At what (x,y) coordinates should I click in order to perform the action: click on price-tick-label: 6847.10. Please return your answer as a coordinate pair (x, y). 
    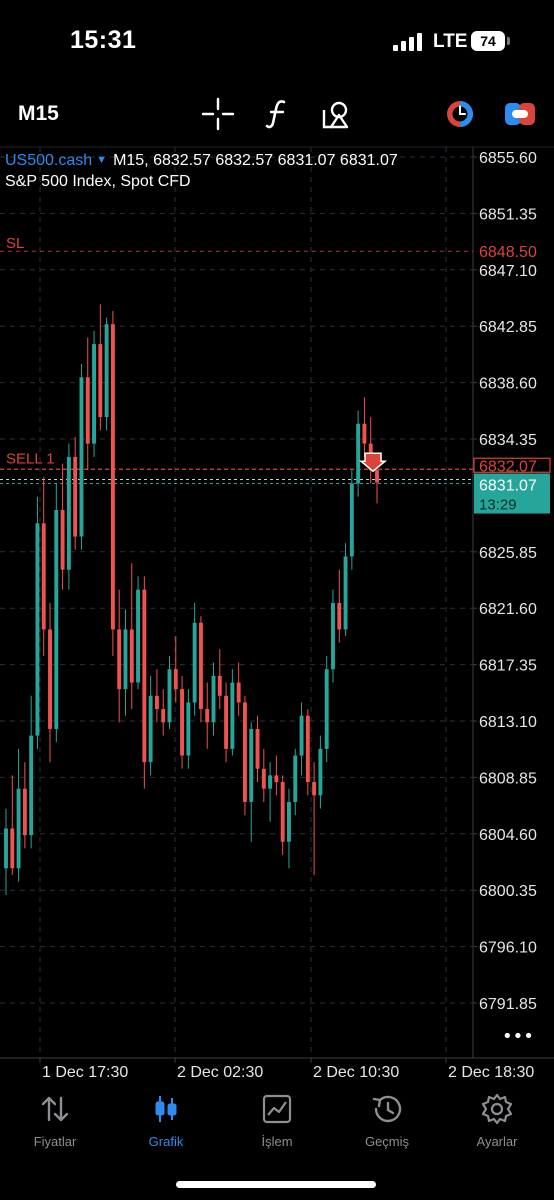
    Looking at the image, I should click on (508, 271).